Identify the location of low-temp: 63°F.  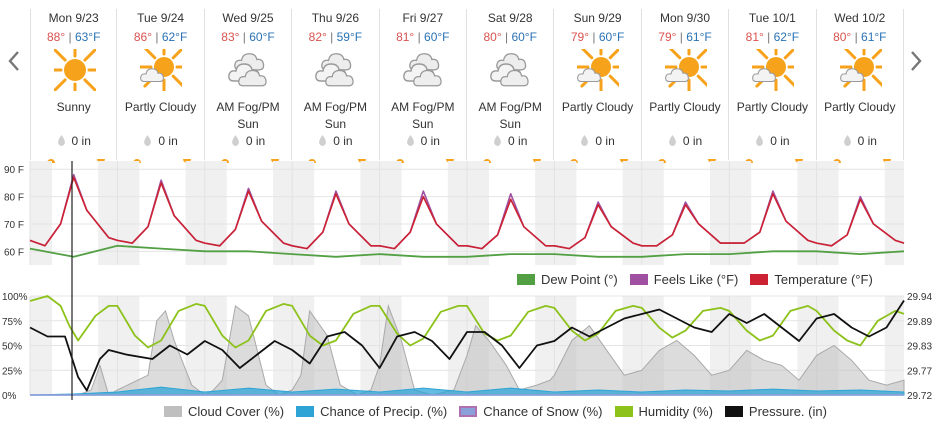
(87, 37).